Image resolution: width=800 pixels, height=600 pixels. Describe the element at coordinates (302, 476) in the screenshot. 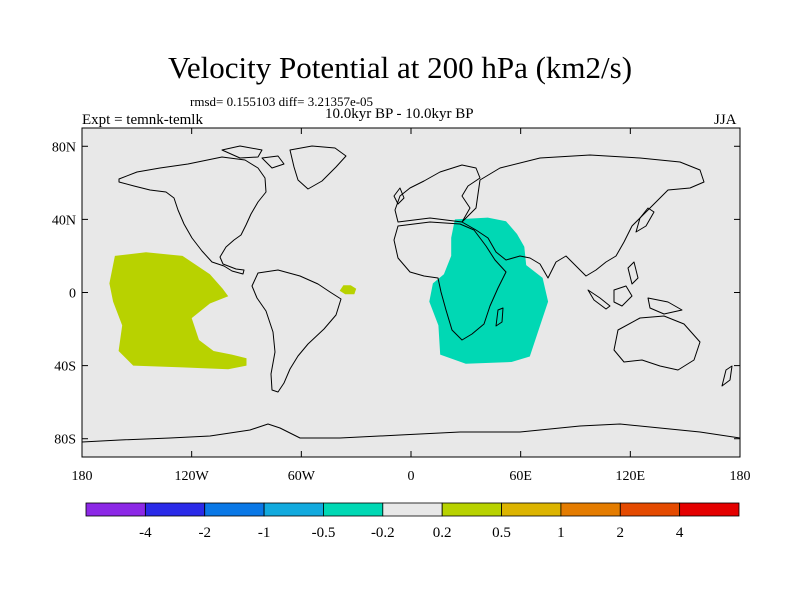

I see `x-tick-label: 60W` at that location.